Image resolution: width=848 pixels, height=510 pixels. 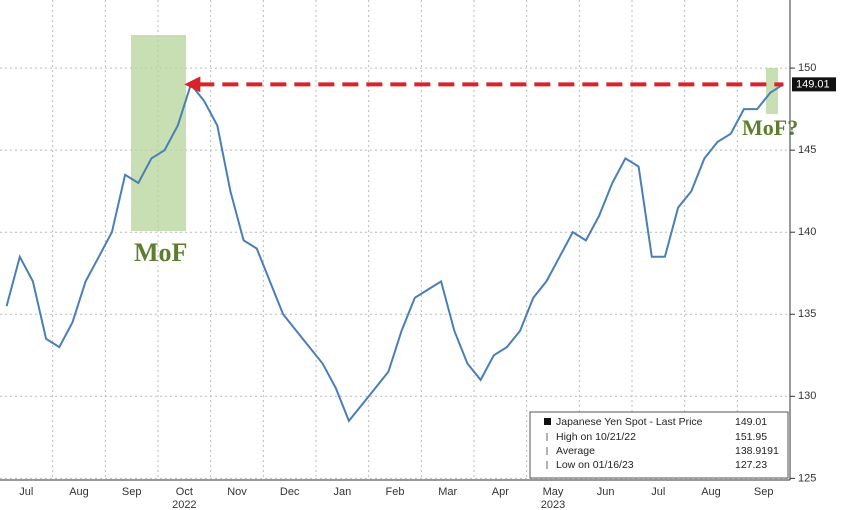 What do you see at coordinates (751, 422) in the screenshot?
I see `legend-value: 149.01` at bounding box center [751, 422].